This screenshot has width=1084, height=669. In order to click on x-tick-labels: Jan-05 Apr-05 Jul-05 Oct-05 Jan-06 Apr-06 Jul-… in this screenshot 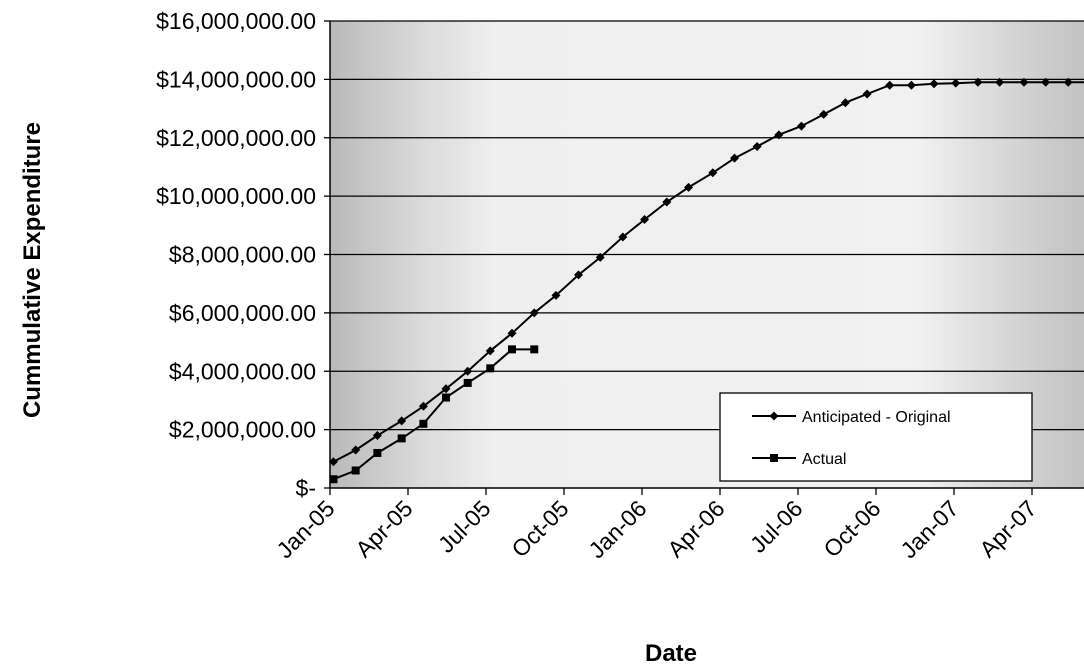, I will do `click(656, 529)`.